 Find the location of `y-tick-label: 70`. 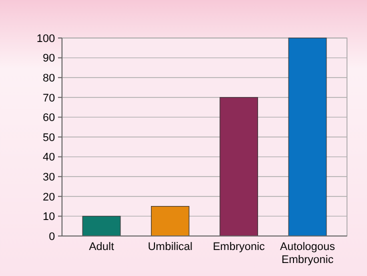

y-tick-label: 70 is located at coordinates (48, 98).